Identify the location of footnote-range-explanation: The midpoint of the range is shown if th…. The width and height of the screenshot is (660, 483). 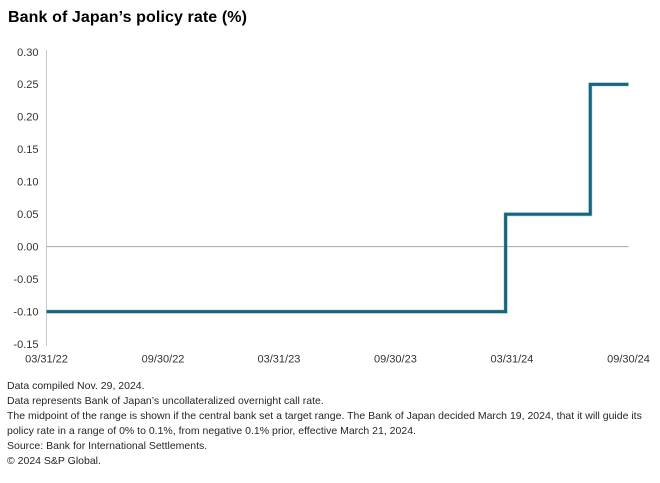
(324, 423).